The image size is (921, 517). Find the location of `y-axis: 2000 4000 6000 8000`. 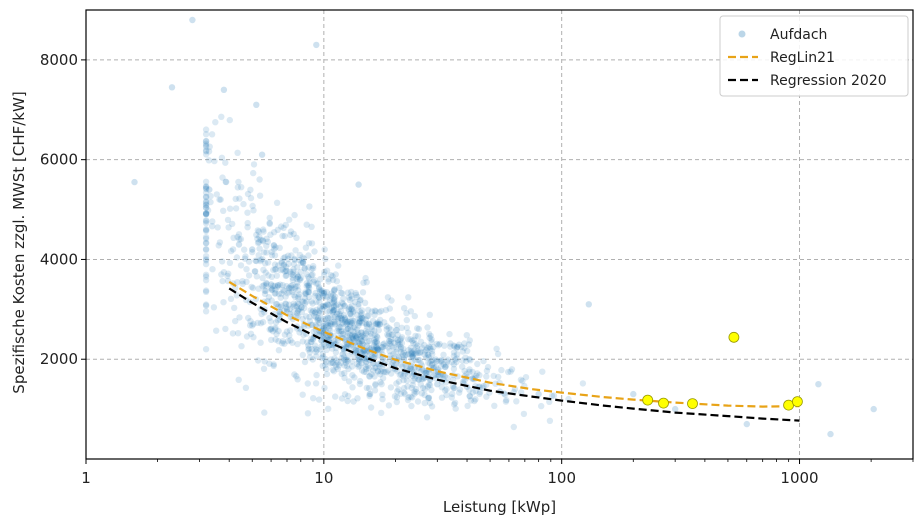

y-axis: 2000 4000 6000 8000 is located at coordinates (63, 209).